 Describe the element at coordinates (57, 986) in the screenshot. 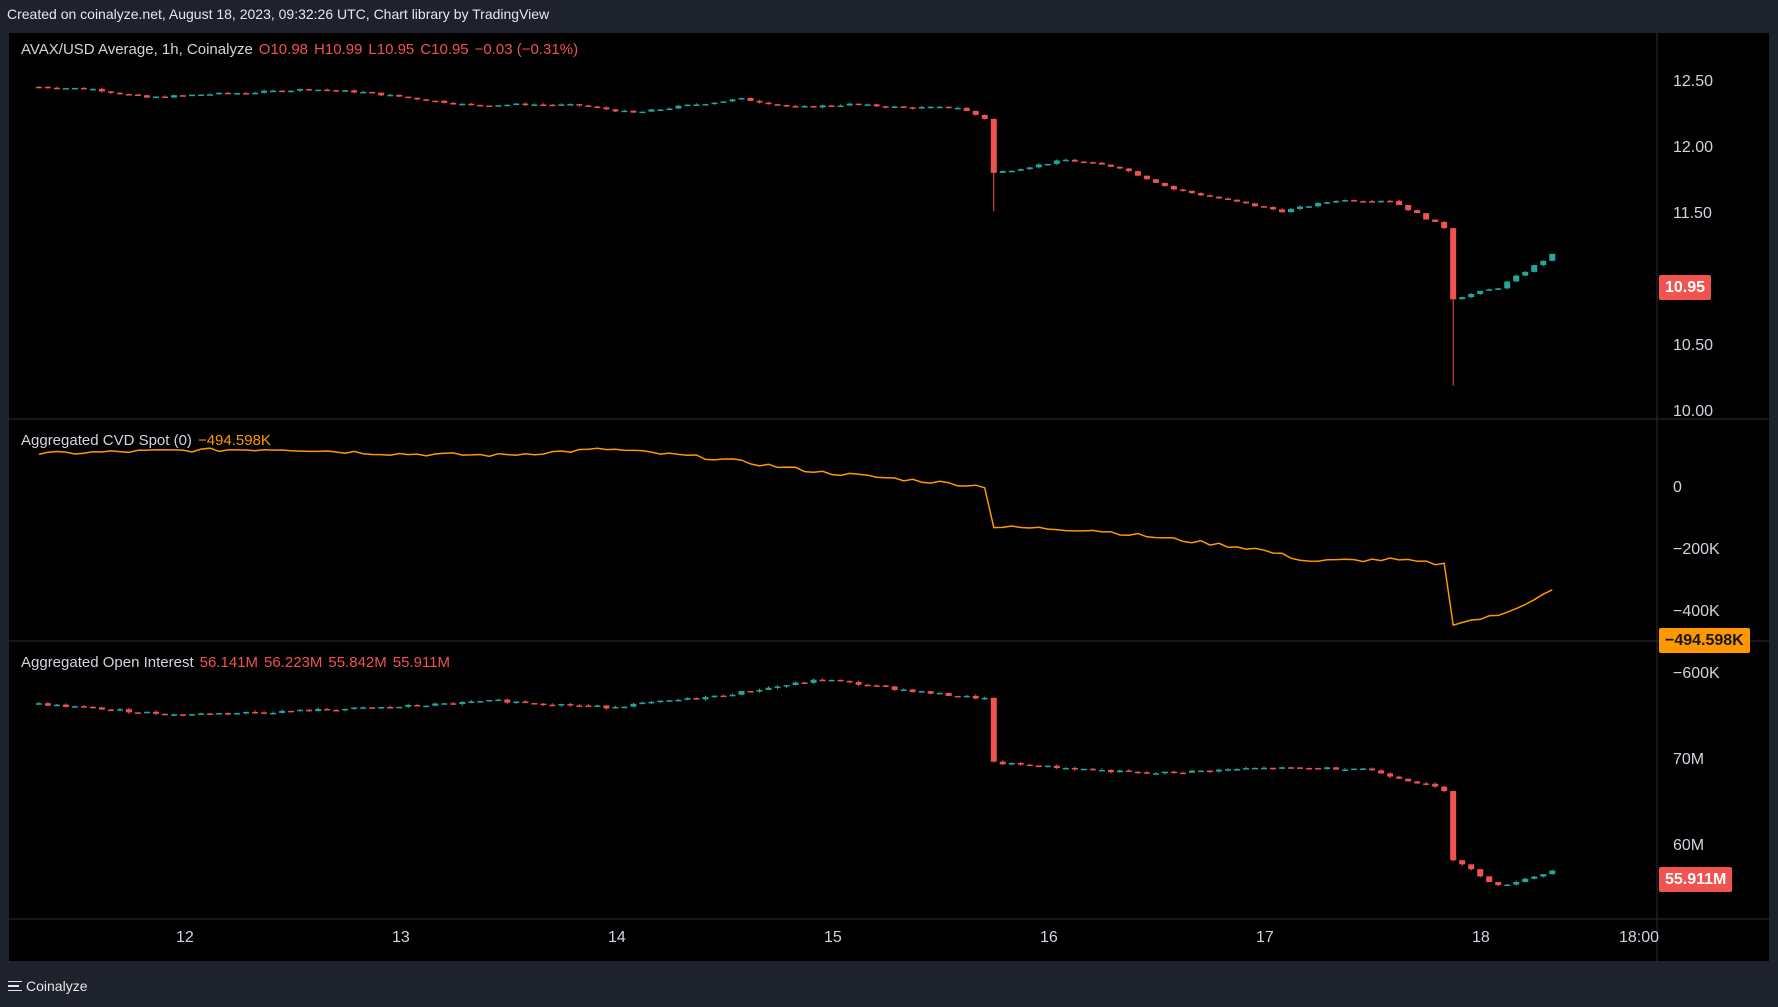

I see `footer-brand-label: Coinalyze` at that location.